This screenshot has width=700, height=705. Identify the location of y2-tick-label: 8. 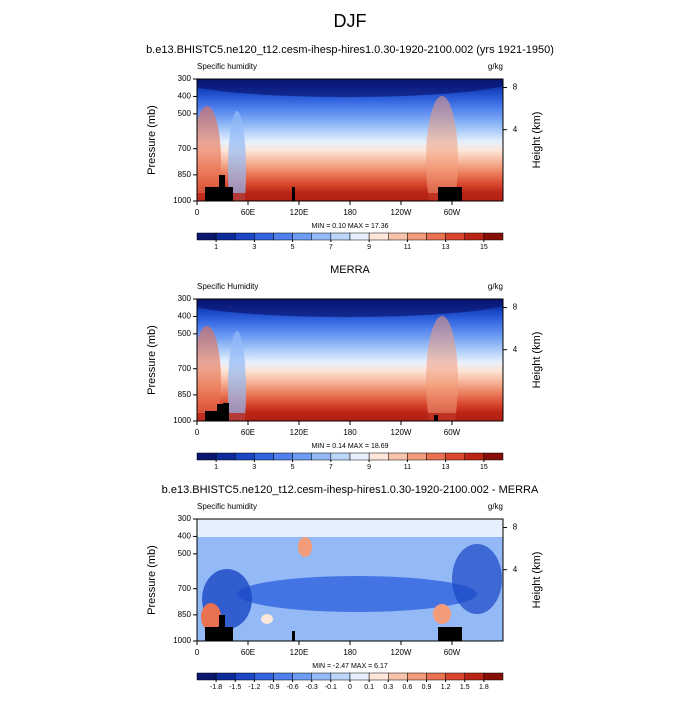
(515, 527).